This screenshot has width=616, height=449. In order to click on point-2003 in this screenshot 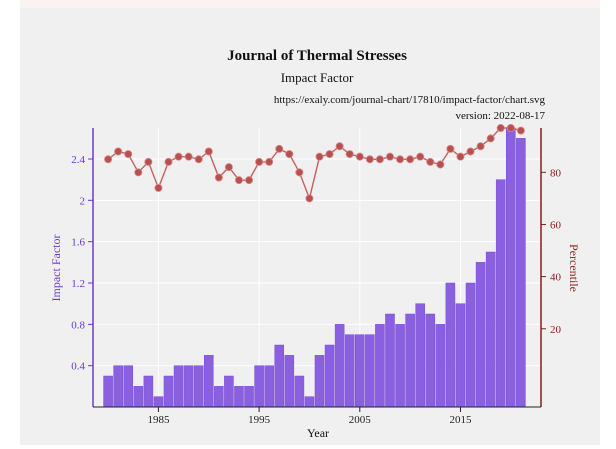, I will do `click(339, 146)`.